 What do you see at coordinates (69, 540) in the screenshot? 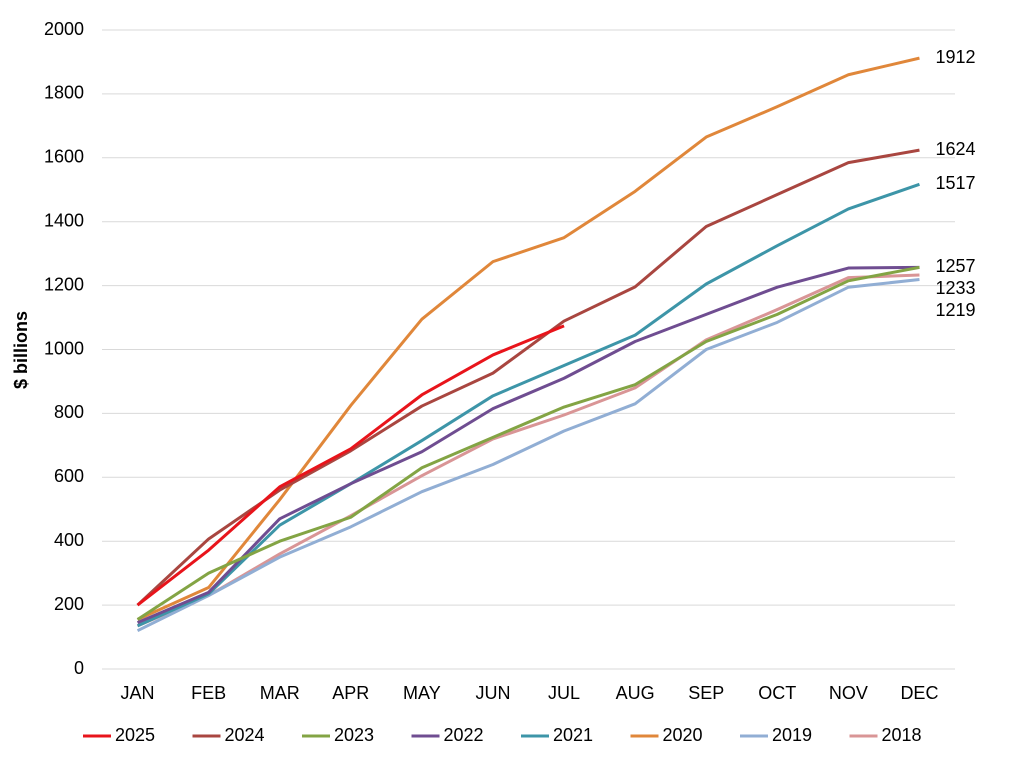
I see `y-tick-label: 400` at bounding box center [69, 540].